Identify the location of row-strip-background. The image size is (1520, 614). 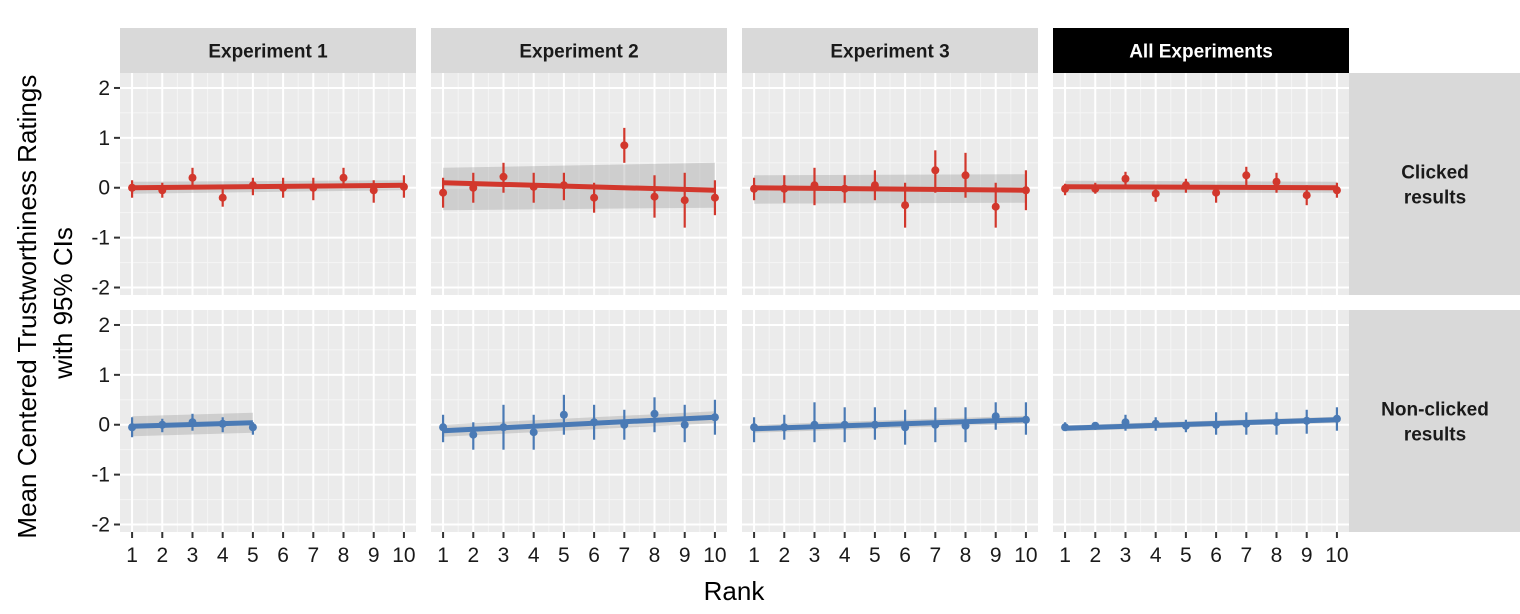
(1434, 184).